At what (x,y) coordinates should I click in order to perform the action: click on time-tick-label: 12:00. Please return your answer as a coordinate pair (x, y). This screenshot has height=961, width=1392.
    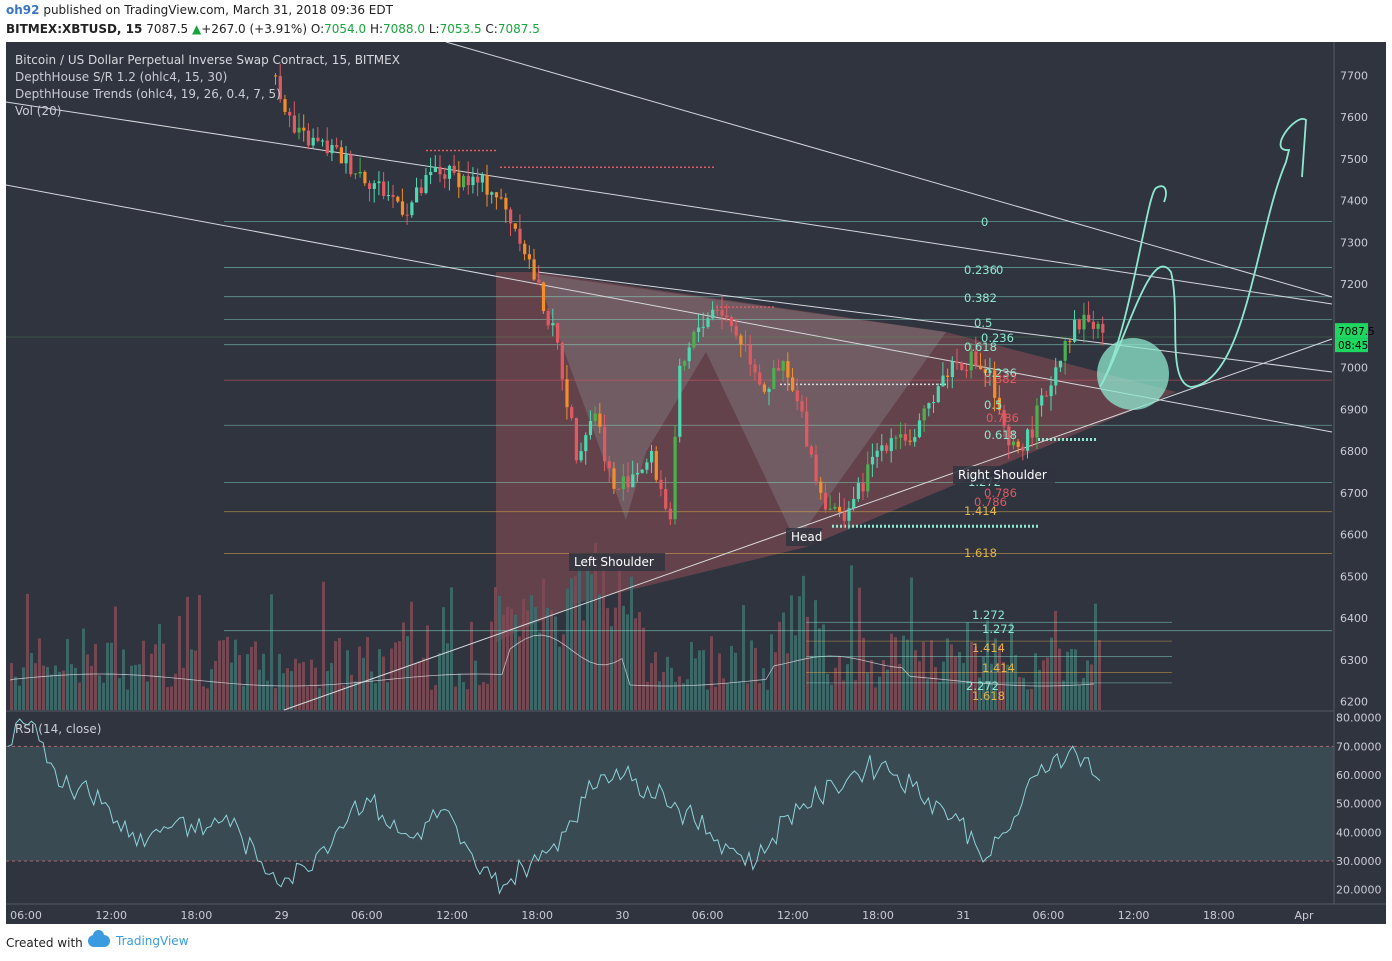
    Looking at the image, I should click on (793, 915).